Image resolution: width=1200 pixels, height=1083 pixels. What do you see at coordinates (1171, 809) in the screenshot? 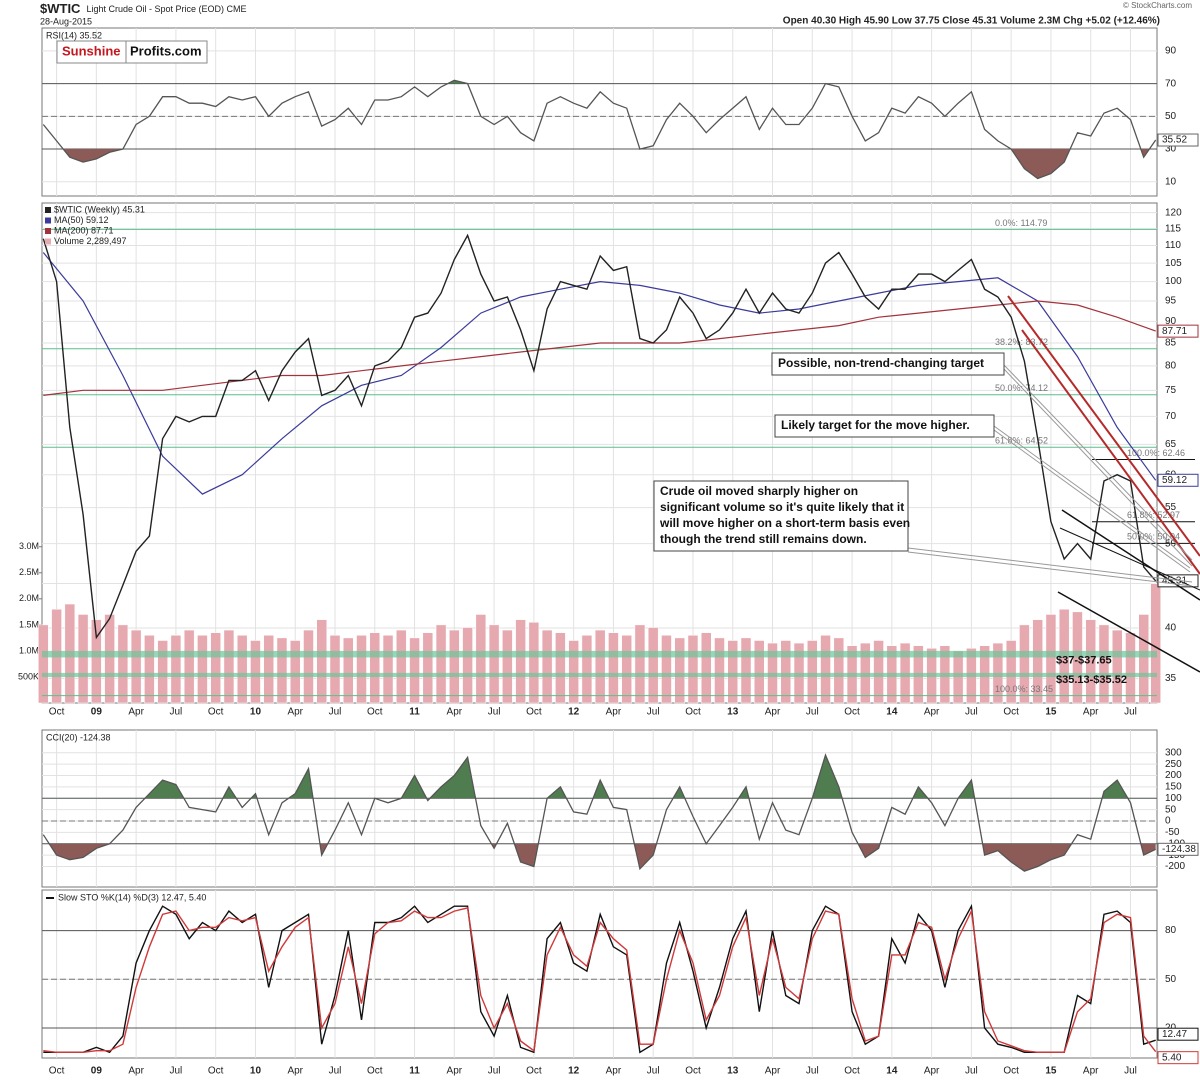
I see `y-tick-label: 50` at bounding box center [1171, 809].